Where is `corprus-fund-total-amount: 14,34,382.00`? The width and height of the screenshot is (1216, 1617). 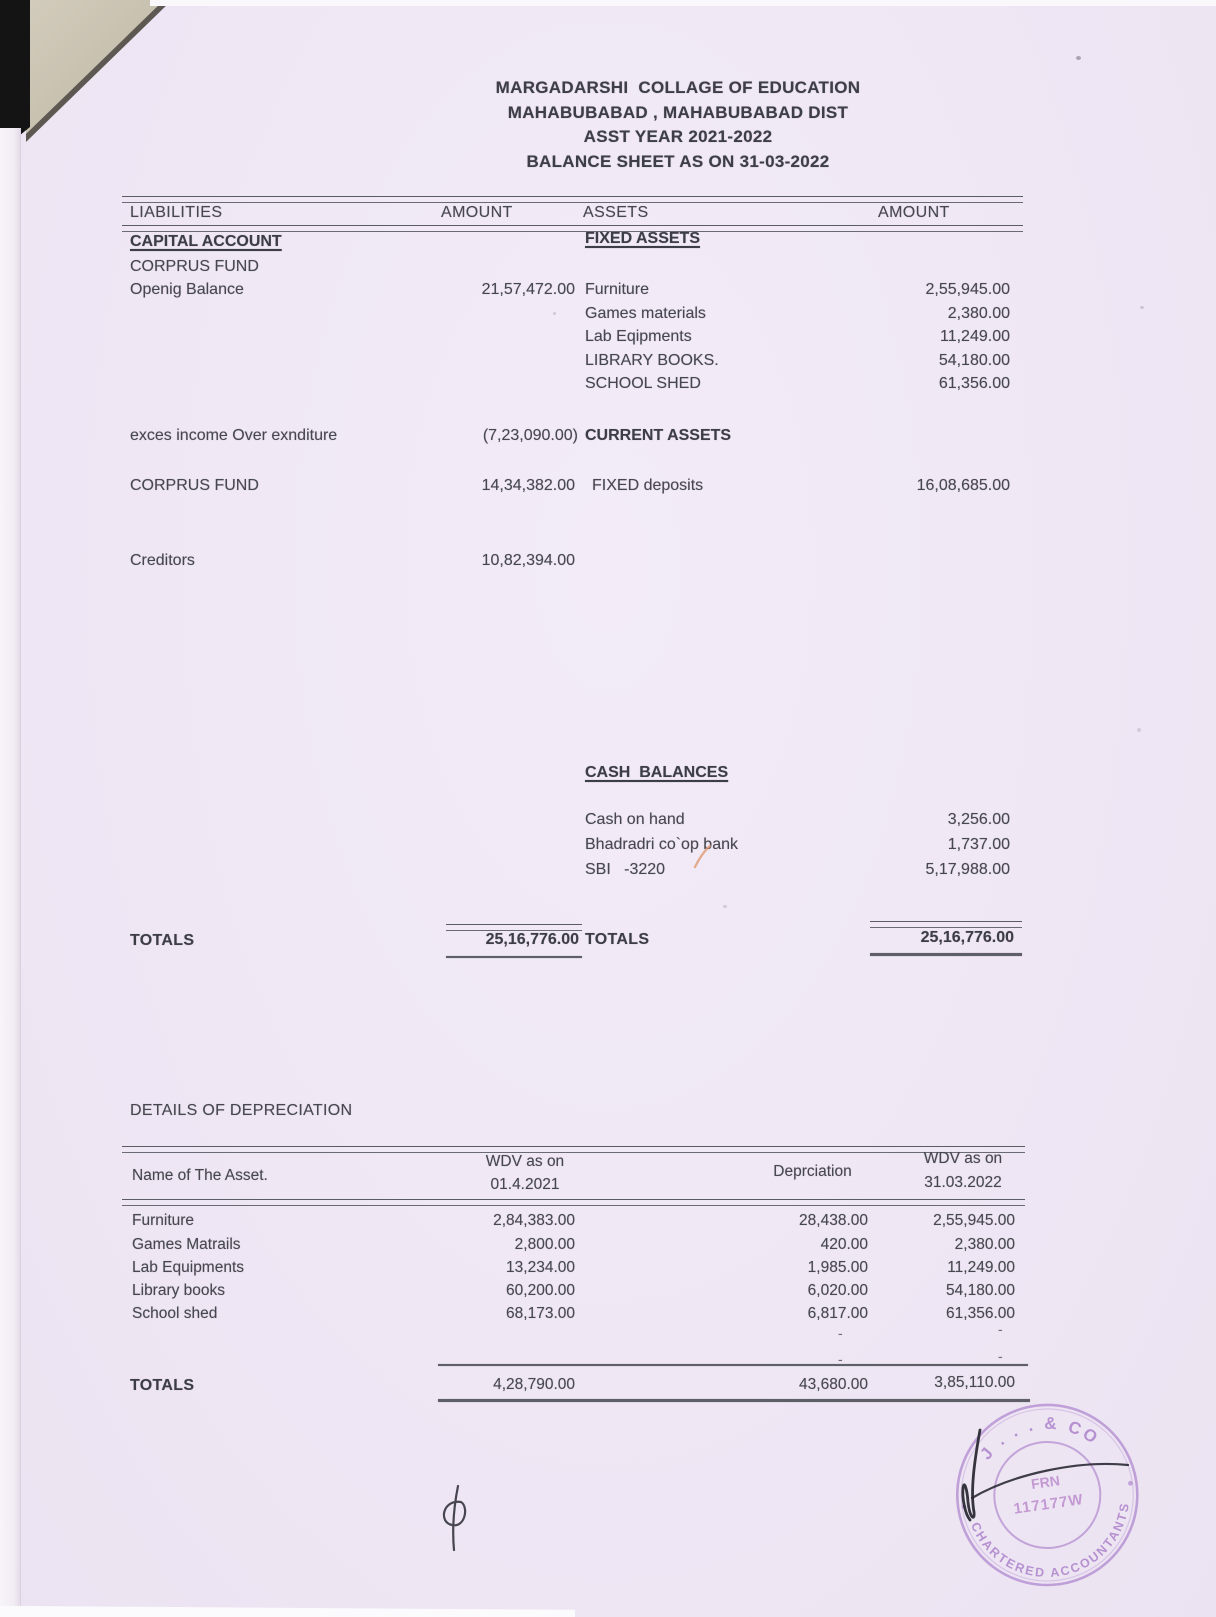
corprus-fund-total-amount: 14,34,382.00 is located at coordinates (528, 485).